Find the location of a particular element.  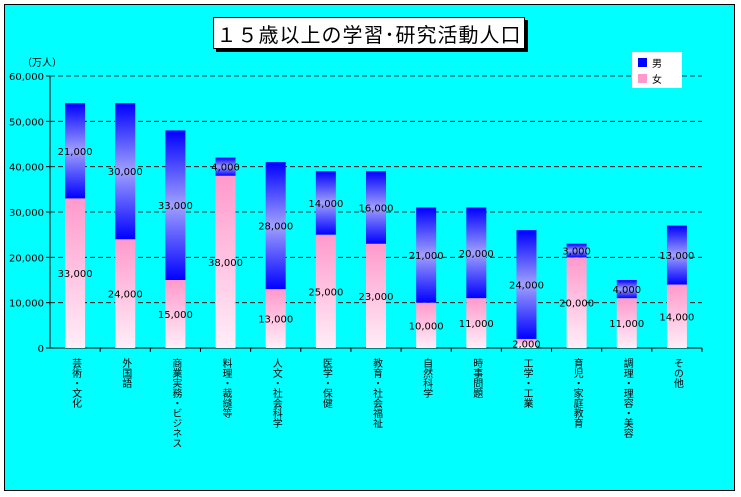

category-label: 調理・理容・美容 is located at coordinates (627, 398).